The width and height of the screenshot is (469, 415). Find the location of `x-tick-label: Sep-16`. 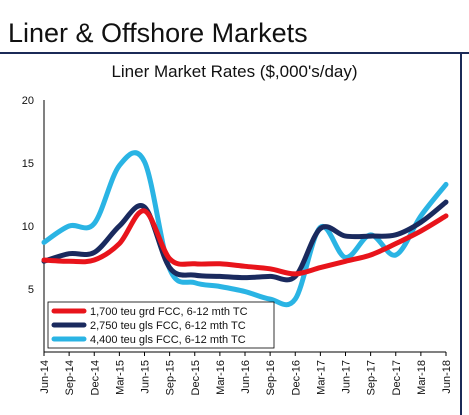

x-tick-label: Sep-16 is located at coordinates (271, 377).